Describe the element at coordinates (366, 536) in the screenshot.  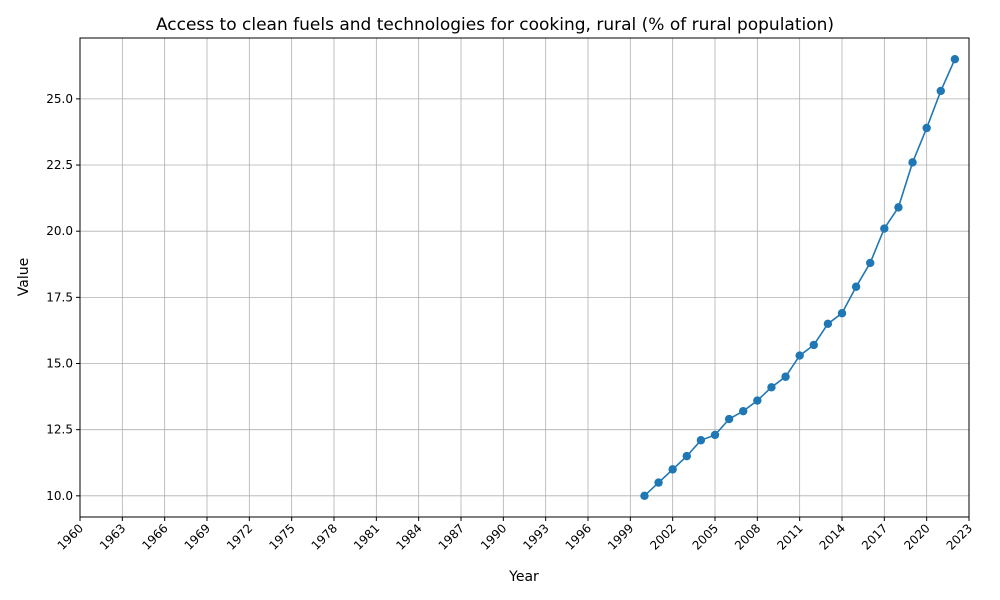
I see `x-tick-label: 1981` at that location.